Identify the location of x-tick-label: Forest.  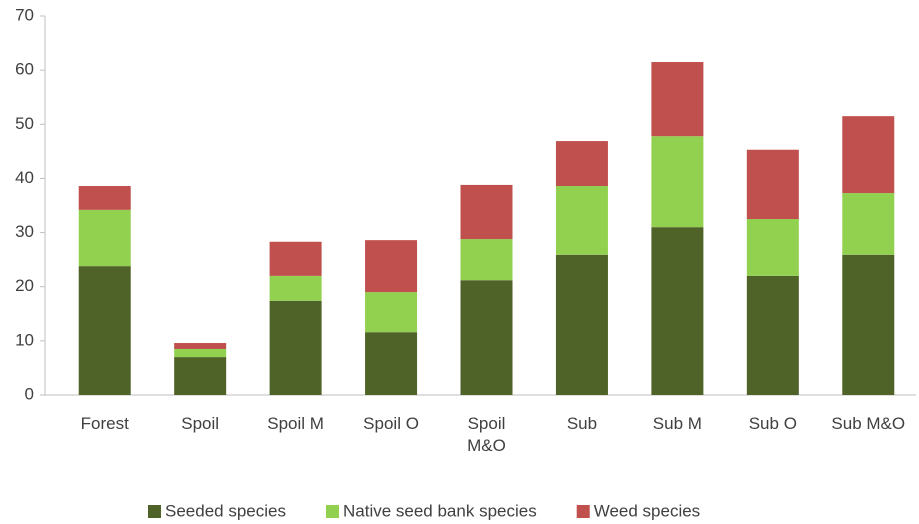
(104, 423).